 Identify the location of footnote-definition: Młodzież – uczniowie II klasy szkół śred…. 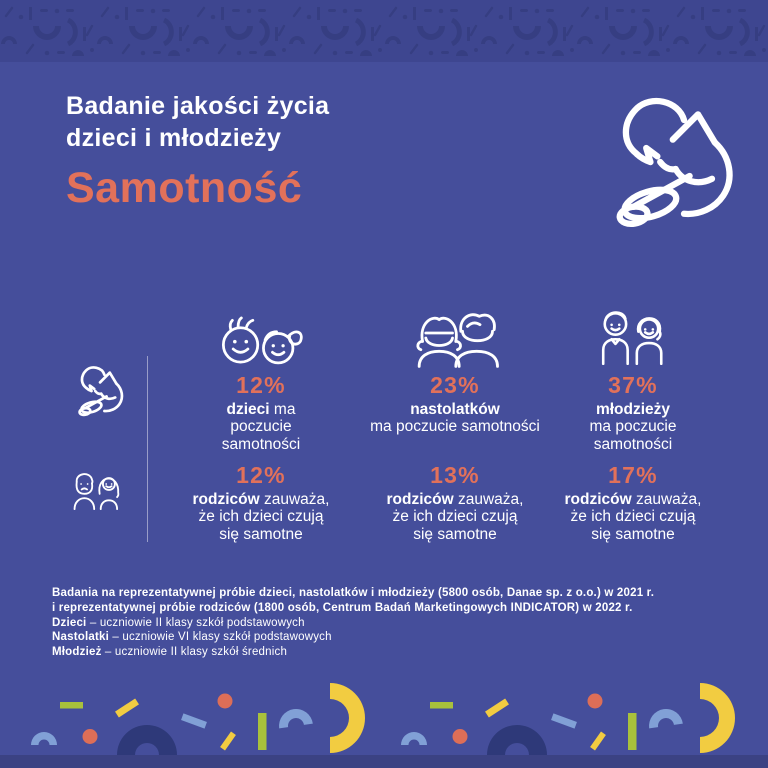
(170, 652).